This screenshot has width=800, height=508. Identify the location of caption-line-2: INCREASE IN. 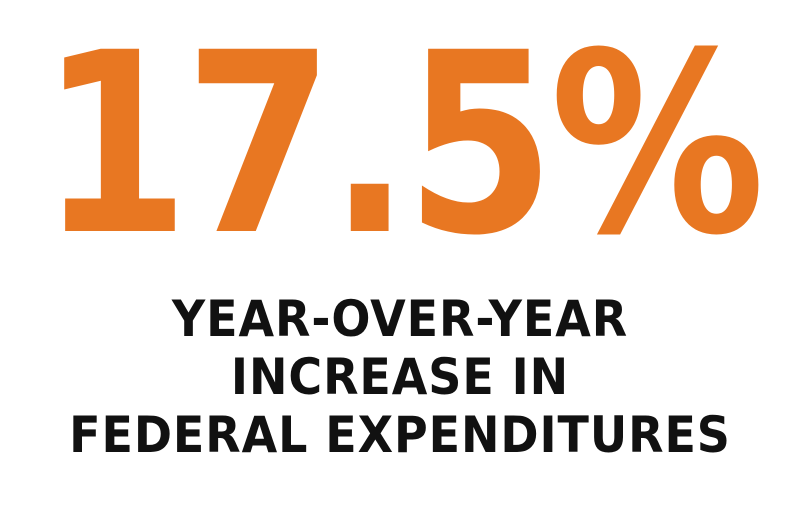
(400, 377).